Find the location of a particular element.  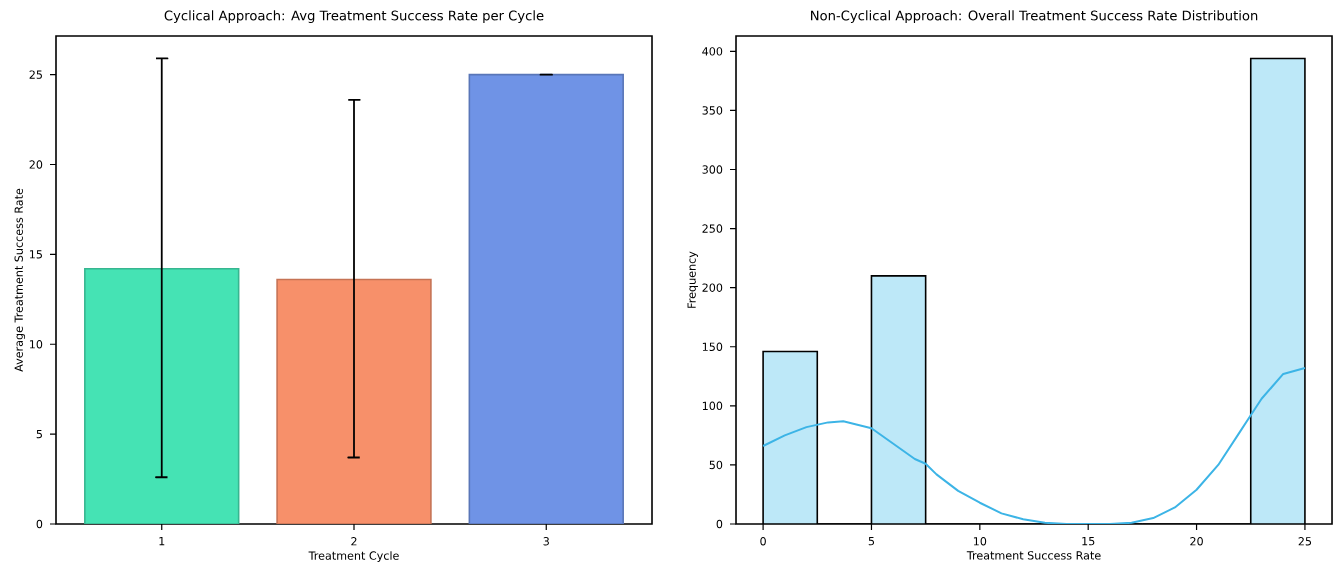

x-axis-title: Treatment Success Rate is located at coordinates (1033, 555).